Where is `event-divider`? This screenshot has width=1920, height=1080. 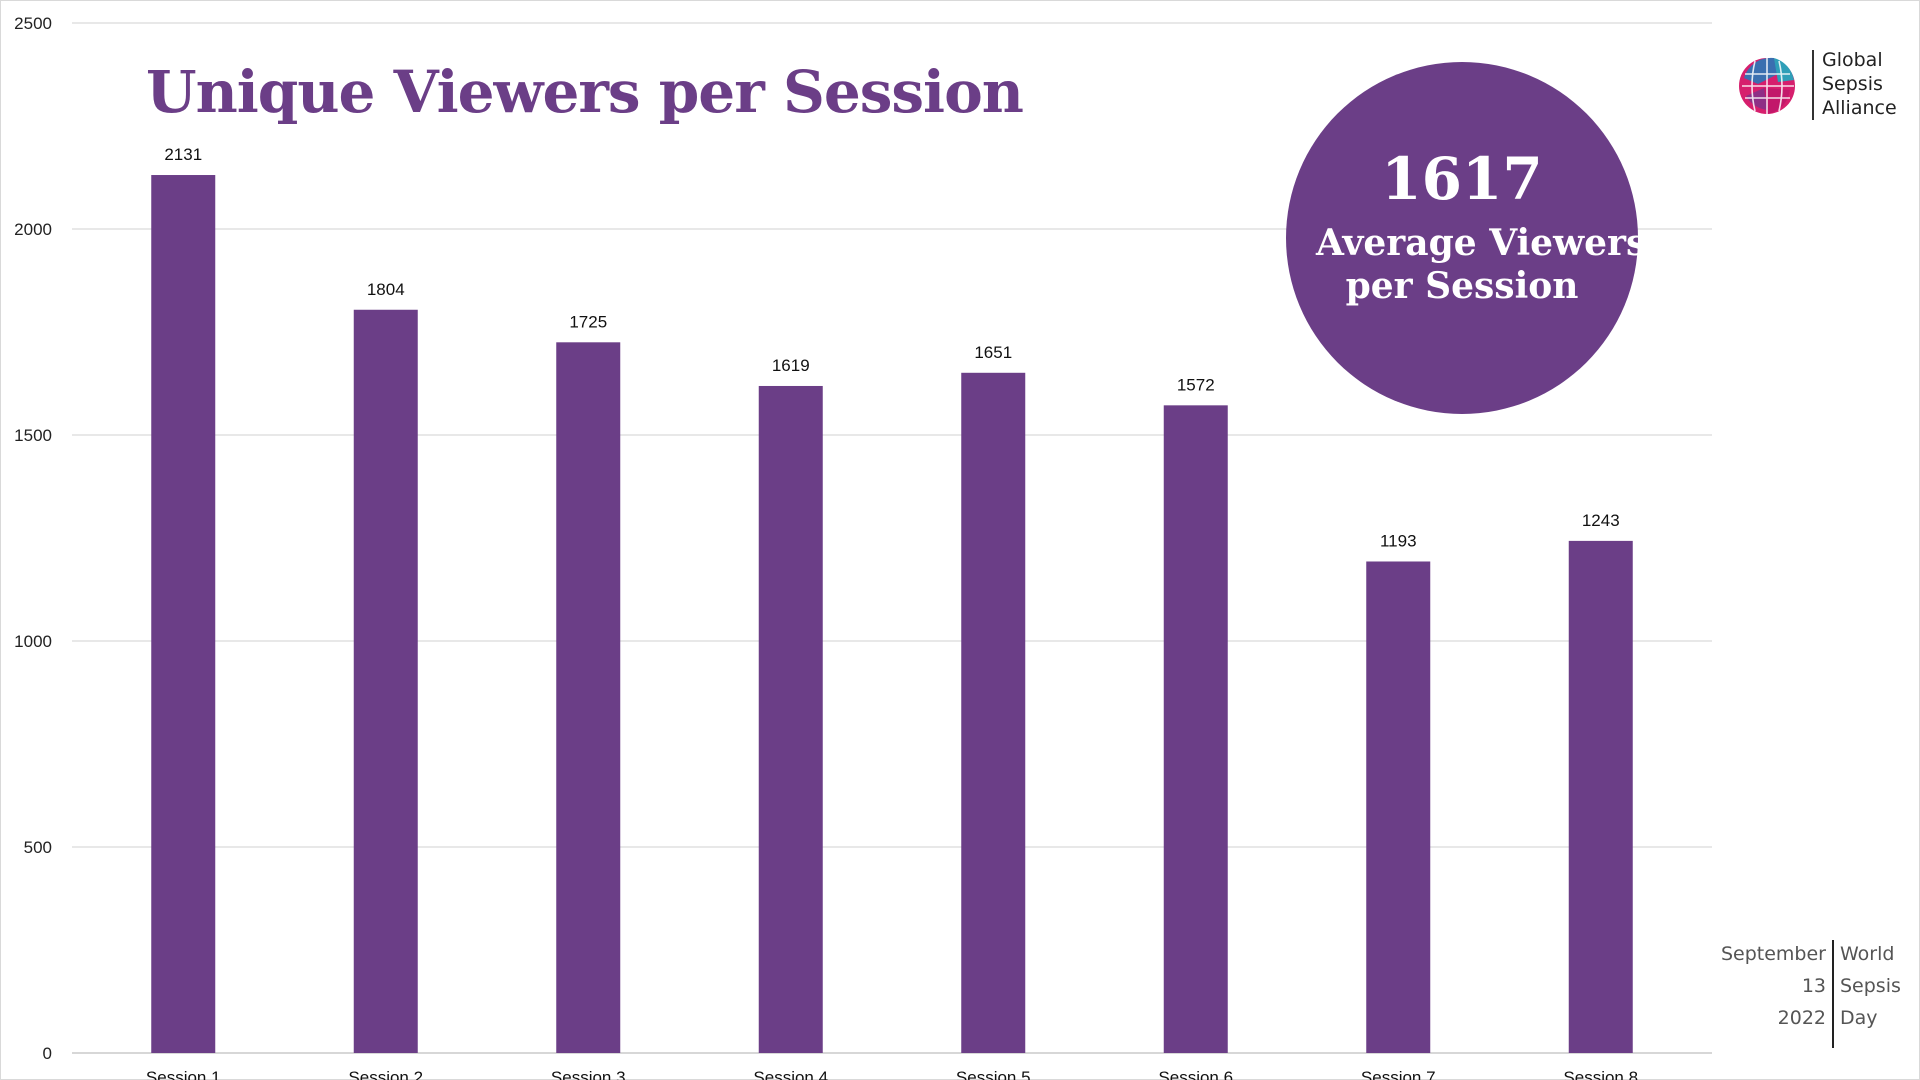
event-divider is located at coordinates (1833, 994).